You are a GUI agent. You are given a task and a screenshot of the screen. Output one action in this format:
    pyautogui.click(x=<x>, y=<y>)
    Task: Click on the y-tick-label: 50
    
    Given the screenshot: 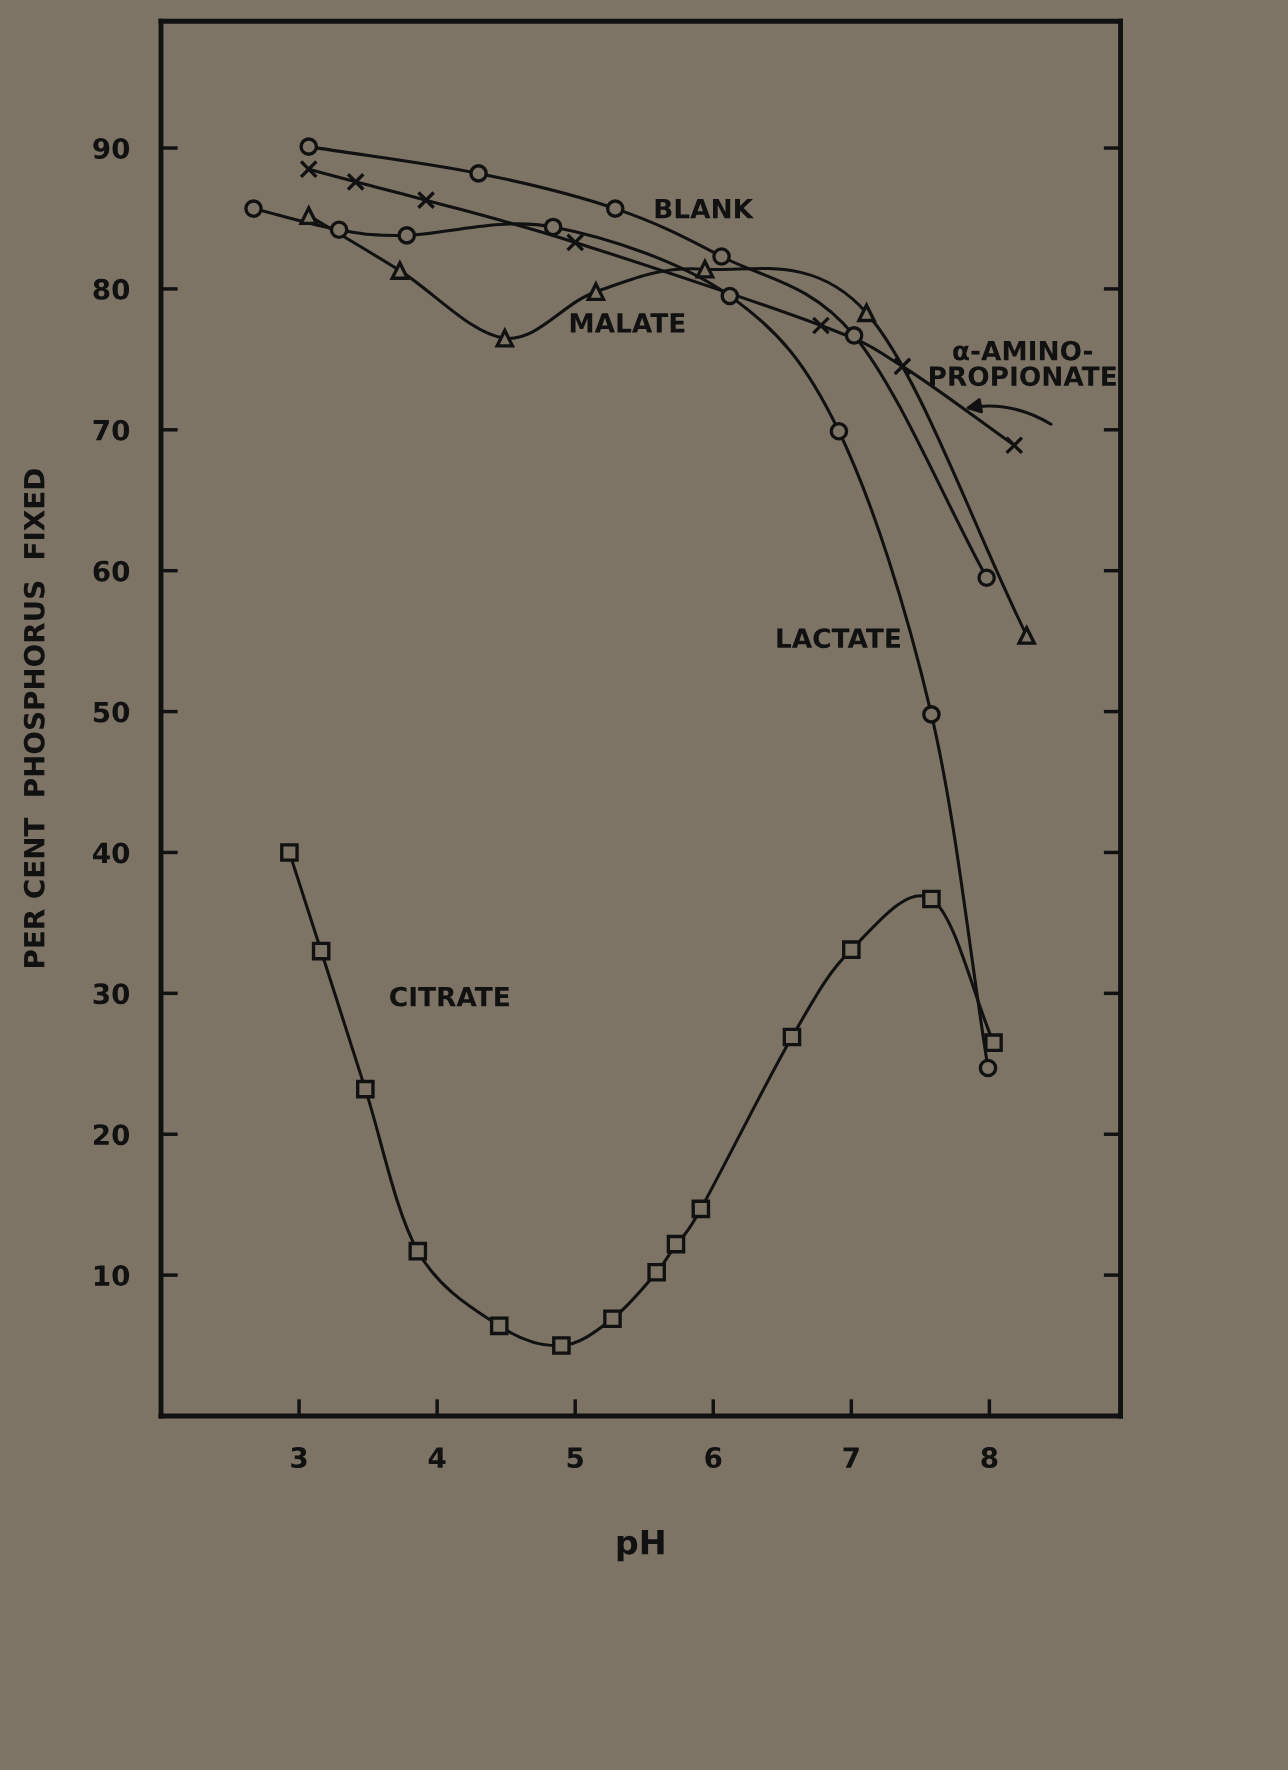 What is the action you would take?
    pyautogui.click(x=111, y=712)
    